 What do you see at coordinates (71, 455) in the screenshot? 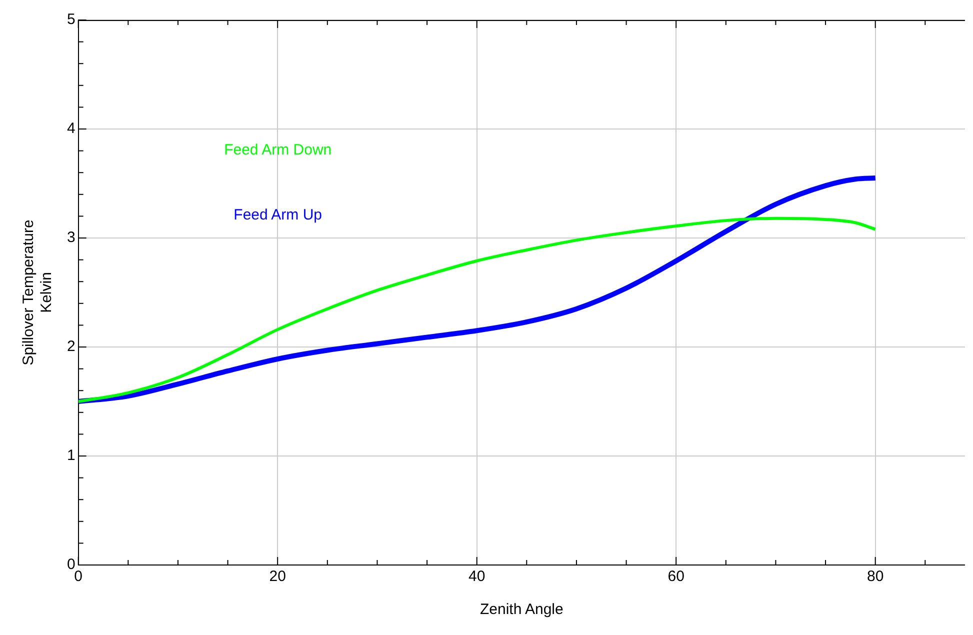
I see `y-tick-label: 1` at bounding box center [71, 455].